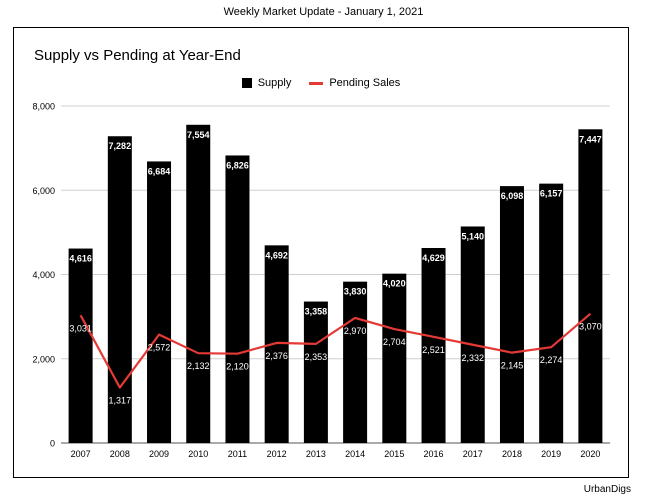 The image size is (647, 499). Describe the element at coordinates (512, 454) in the screenshot. I see `x-tick-label: 2018` at that location.